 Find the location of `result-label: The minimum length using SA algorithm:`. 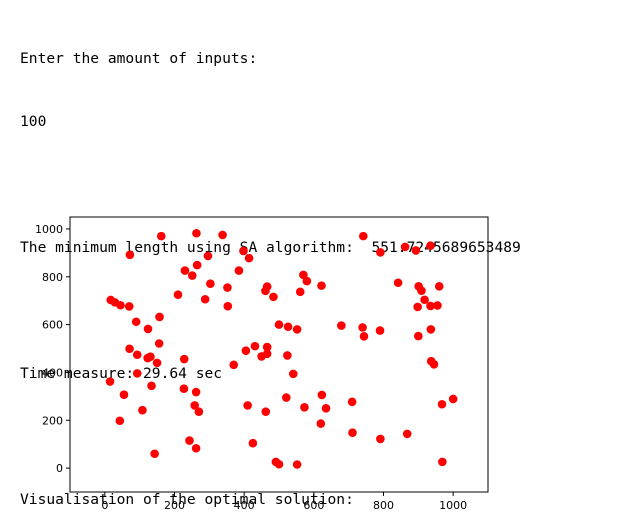

result-label: The minimum length using SA algorithm: is located at coordinates (187, 247).